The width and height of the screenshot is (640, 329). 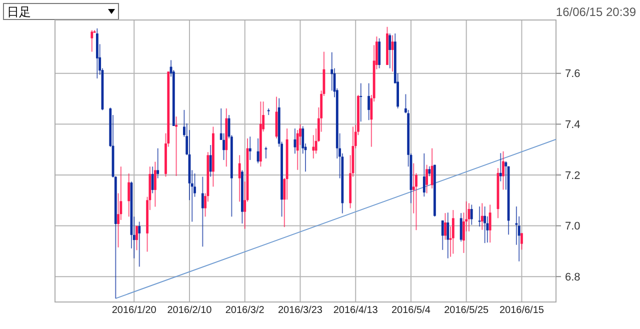 What do you see at coordinates (61, 11) in the screenshot?
I see `select-field: 日足` at bounding box center [61, 11].